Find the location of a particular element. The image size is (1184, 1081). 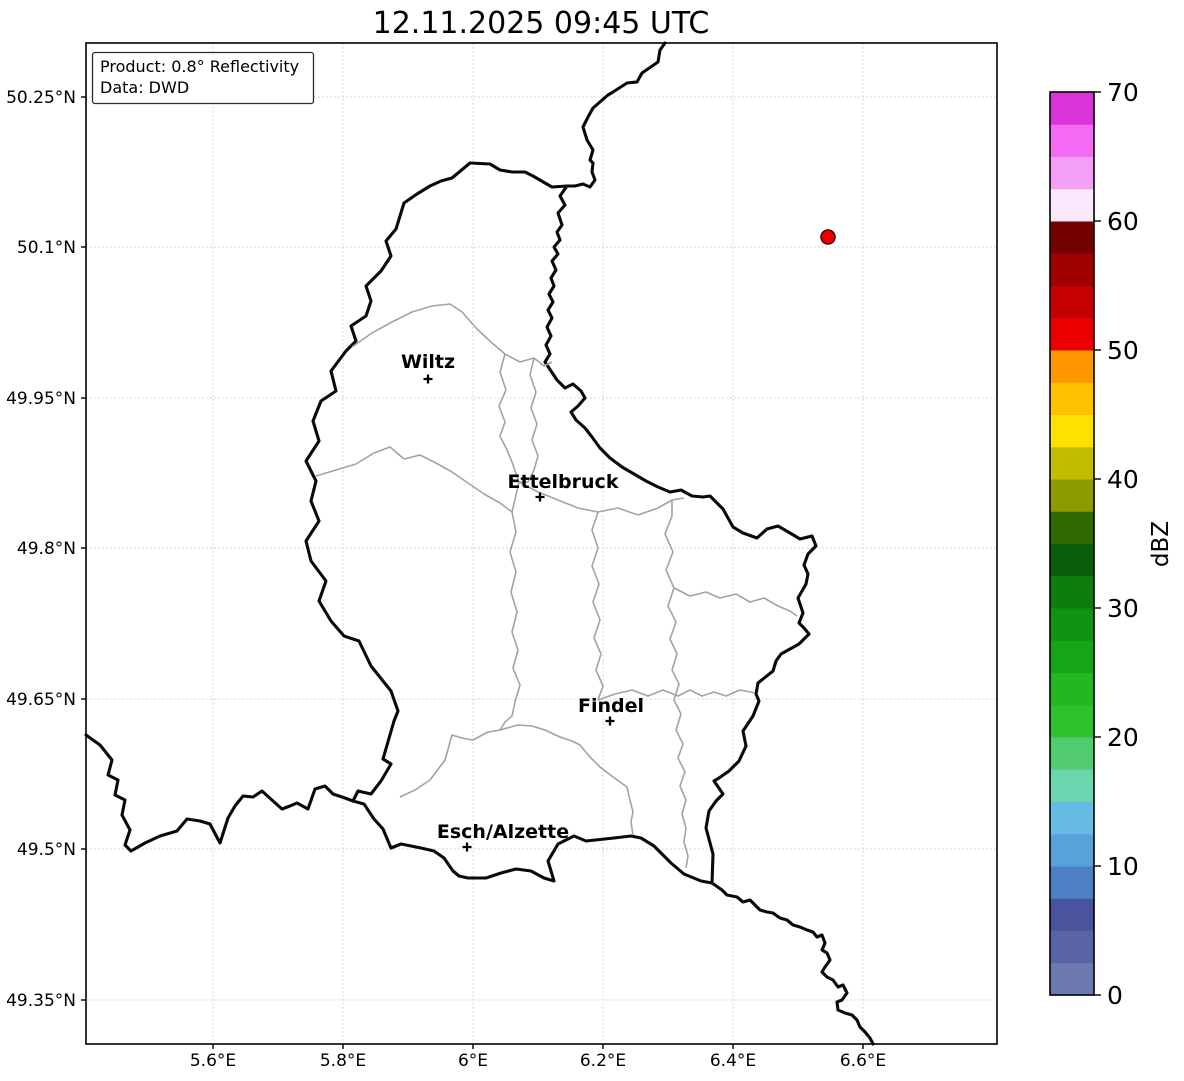

x-tick-label: 6.4°E is located at coordinates (733, 1061).